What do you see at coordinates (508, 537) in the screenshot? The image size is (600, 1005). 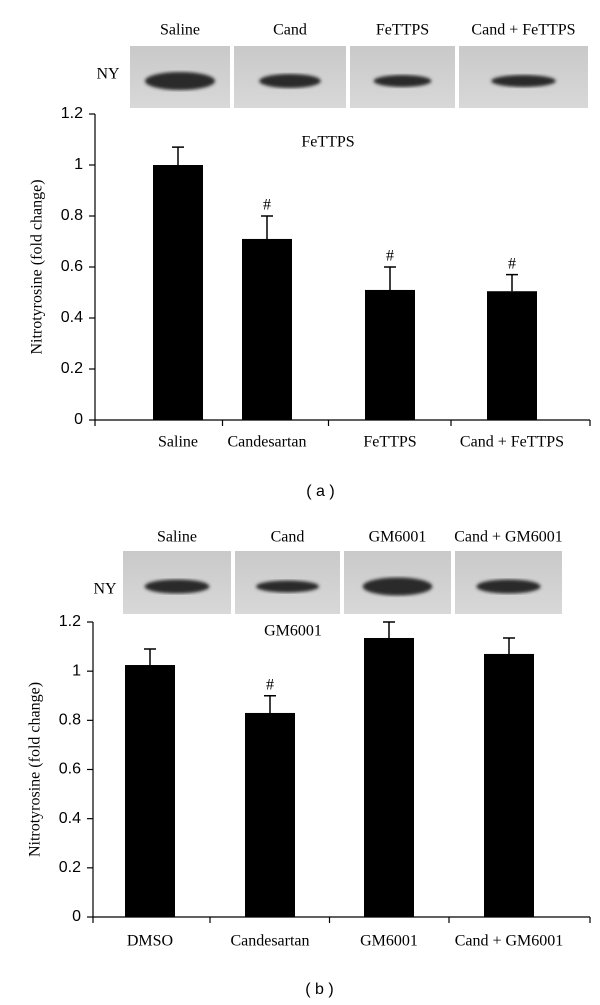 I see `blot-label: Cand + GM6001` at bounding box center [508, 537].